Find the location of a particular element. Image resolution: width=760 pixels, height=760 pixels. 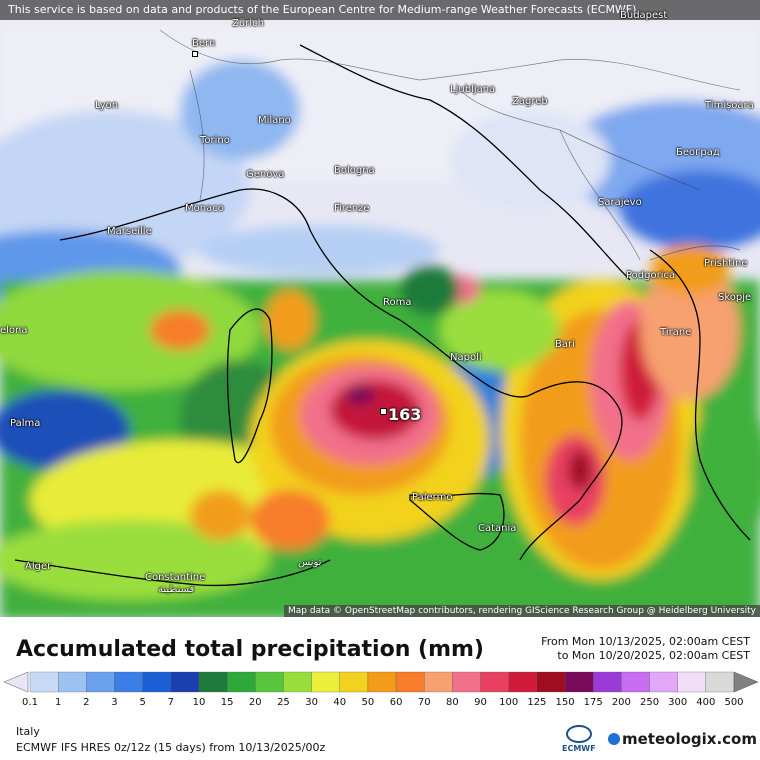

scale-tick-label: 150 is located at coordinates (565, 702).